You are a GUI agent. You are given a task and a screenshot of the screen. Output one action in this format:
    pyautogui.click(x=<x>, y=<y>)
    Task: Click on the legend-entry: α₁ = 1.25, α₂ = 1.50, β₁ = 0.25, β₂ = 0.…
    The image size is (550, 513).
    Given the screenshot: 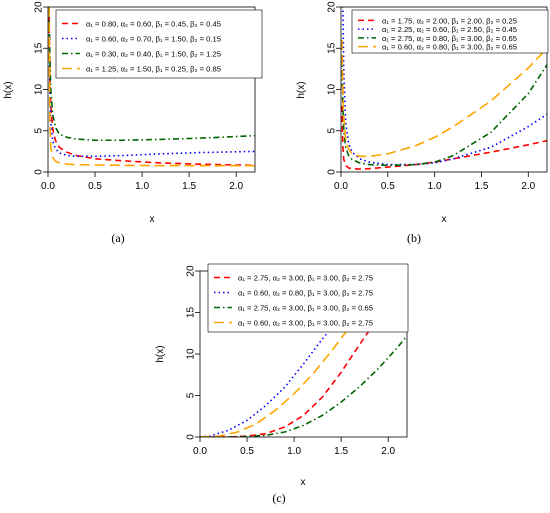 What is the action you would take?
    pyautogui.click(x=153, y=69)
    